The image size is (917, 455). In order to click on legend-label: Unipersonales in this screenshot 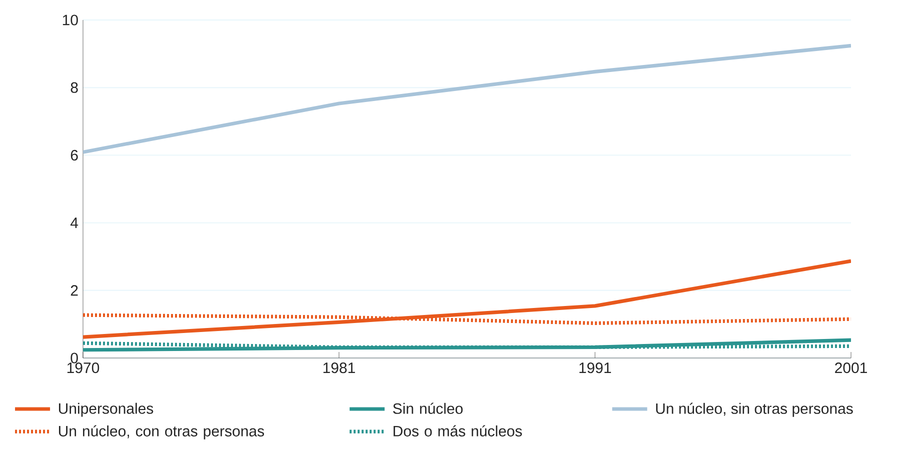, I will do `click(106, 409)`.